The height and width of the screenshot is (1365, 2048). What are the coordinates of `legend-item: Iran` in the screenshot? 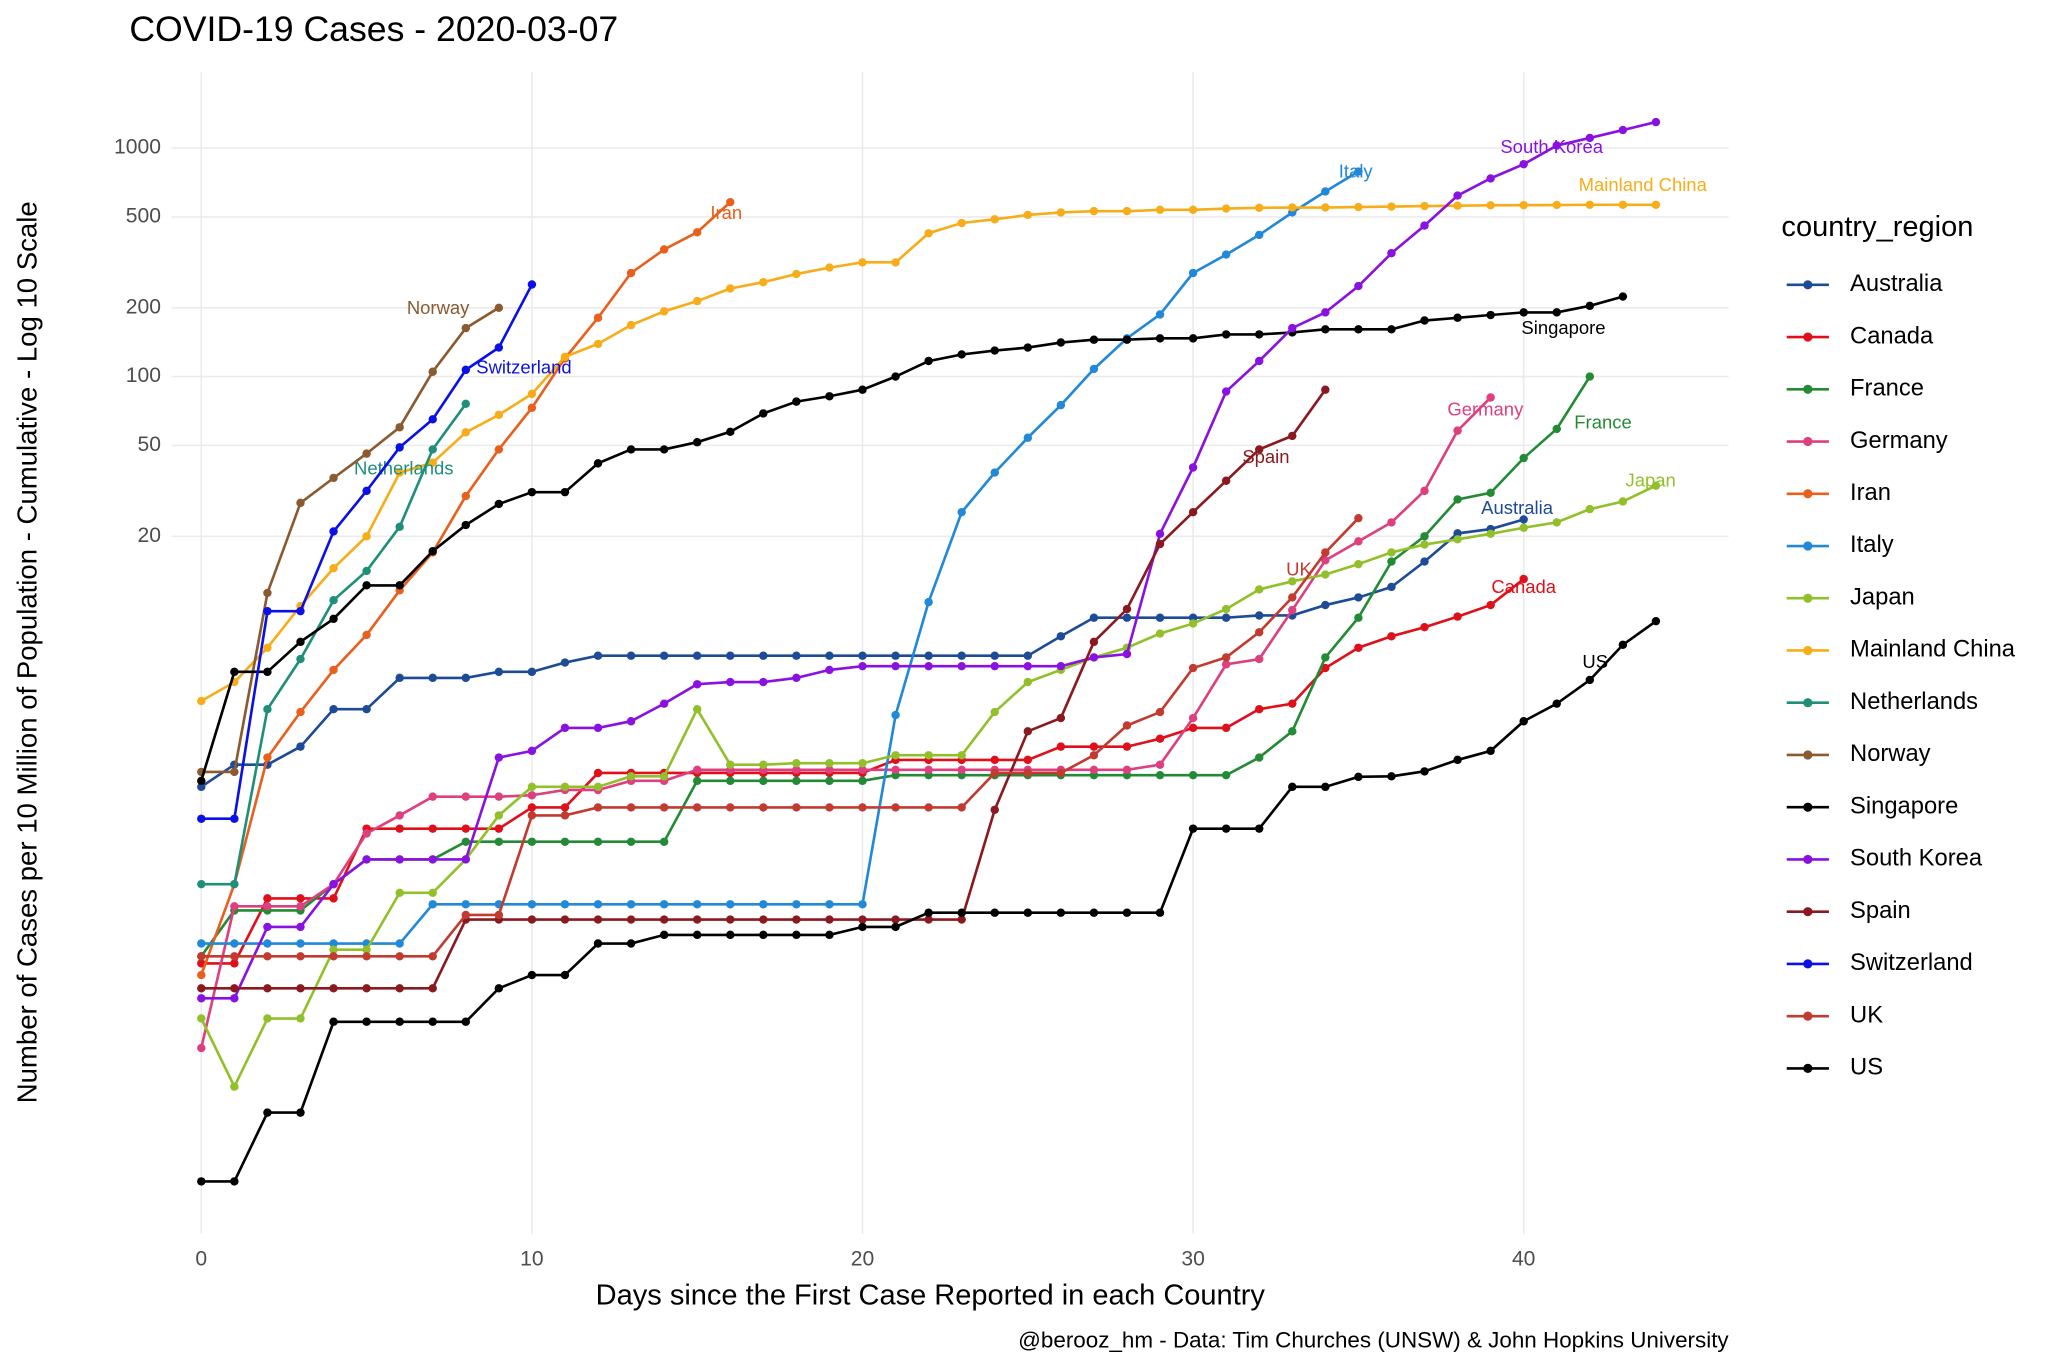 It's located at (1838, 493).